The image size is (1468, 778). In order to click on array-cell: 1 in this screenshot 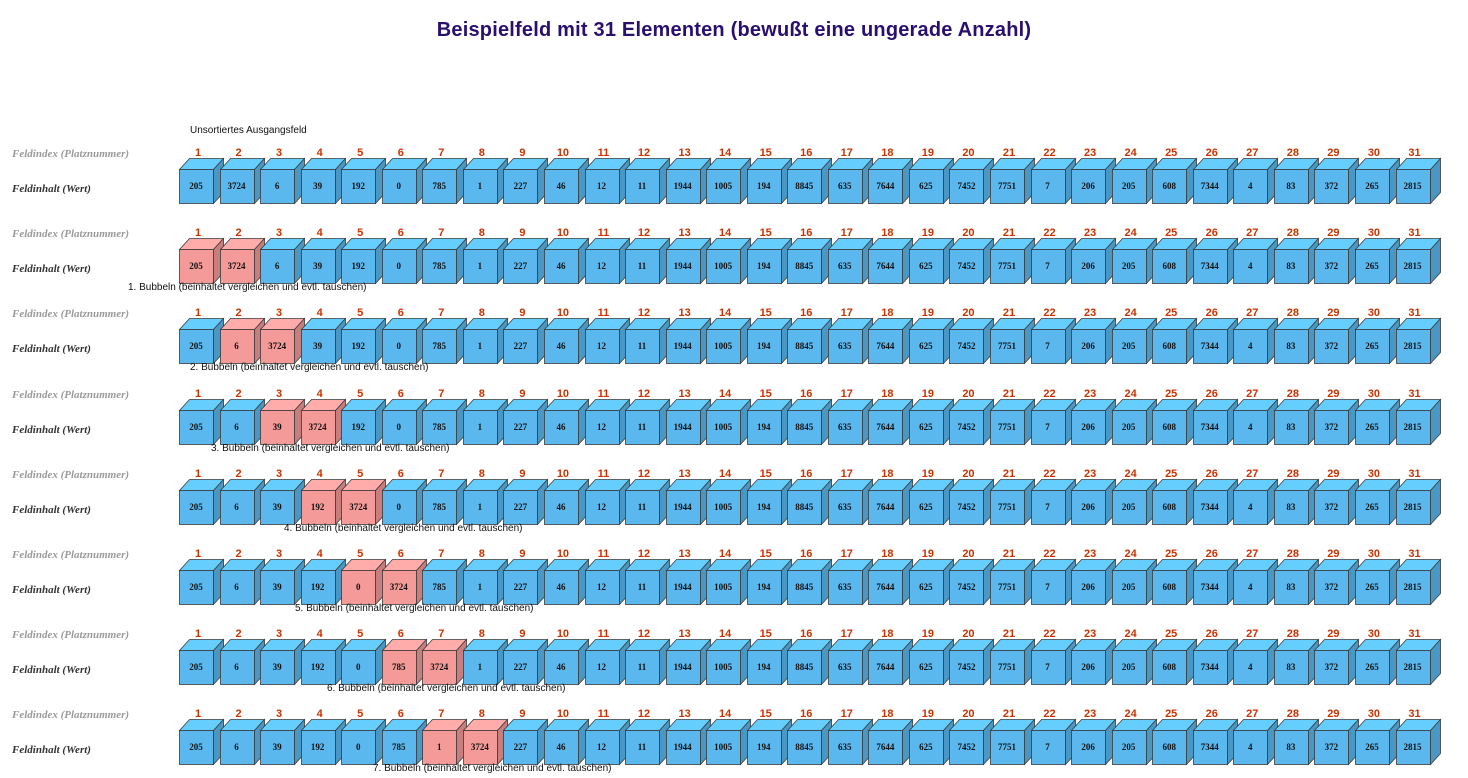, I will do `click(485, 181)`.